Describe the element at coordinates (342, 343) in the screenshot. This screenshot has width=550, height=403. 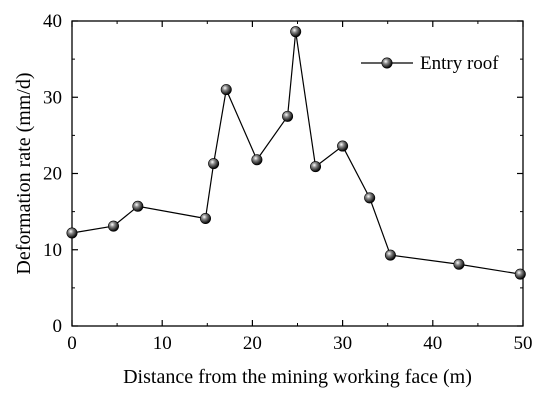
I see `x-tick-label: 30` at that location.